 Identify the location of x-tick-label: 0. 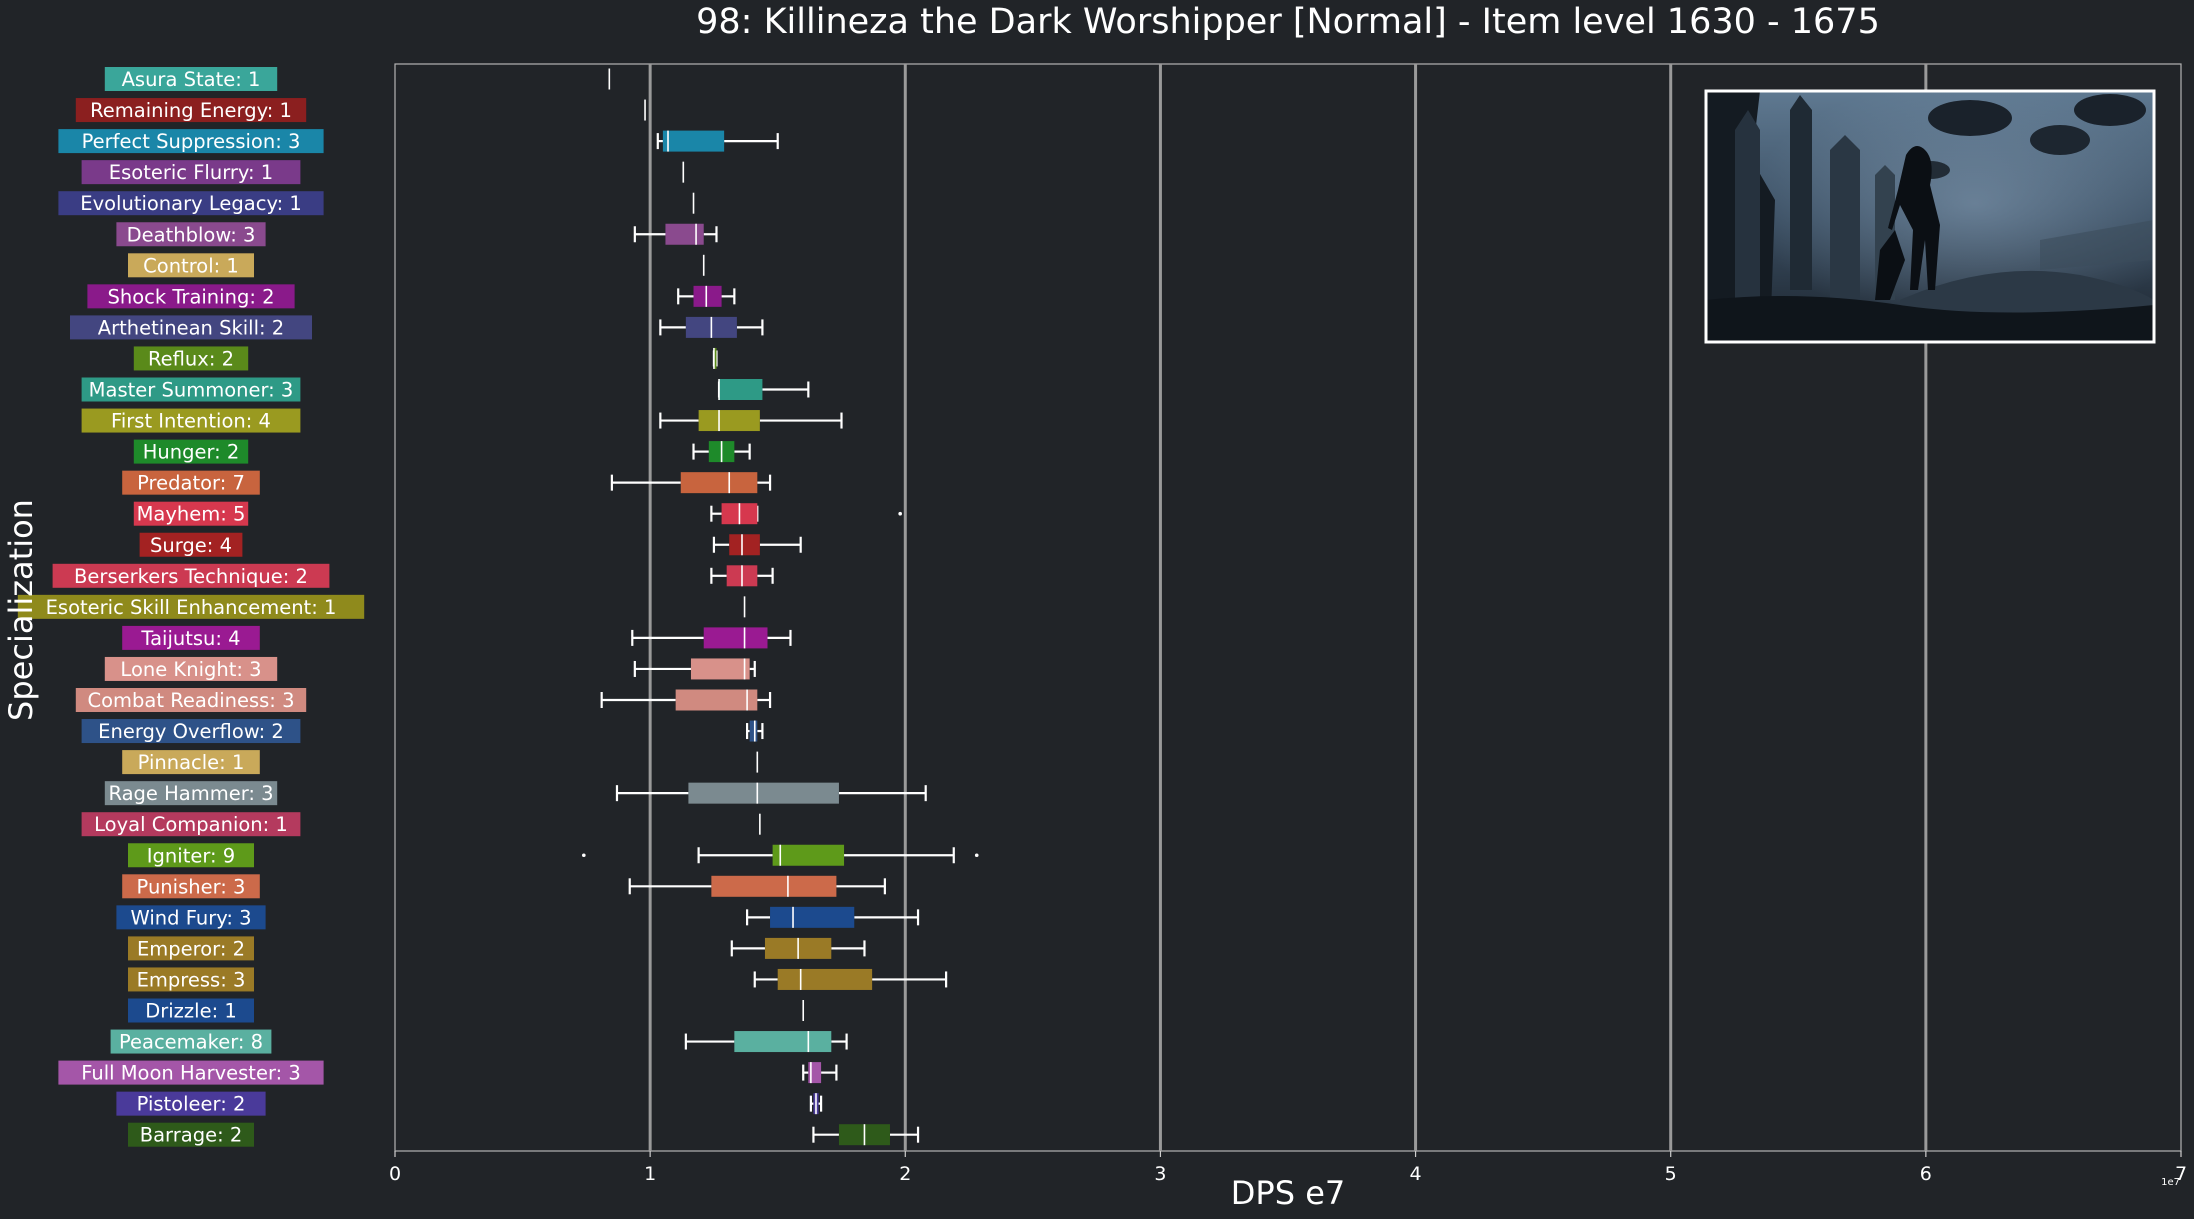
(395, 1174).